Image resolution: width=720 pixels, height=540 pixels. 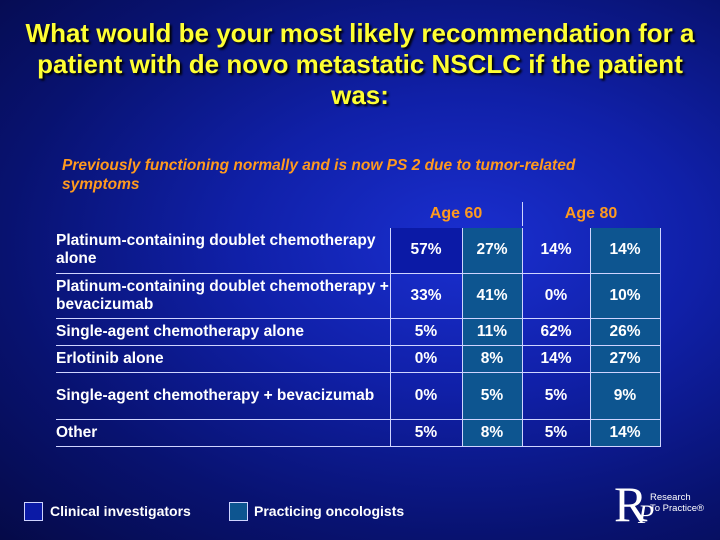 What do you see at coordinates (625, 396) in the screenshot?
I see `value-cell: 9%` at bounding box center [625, 396].